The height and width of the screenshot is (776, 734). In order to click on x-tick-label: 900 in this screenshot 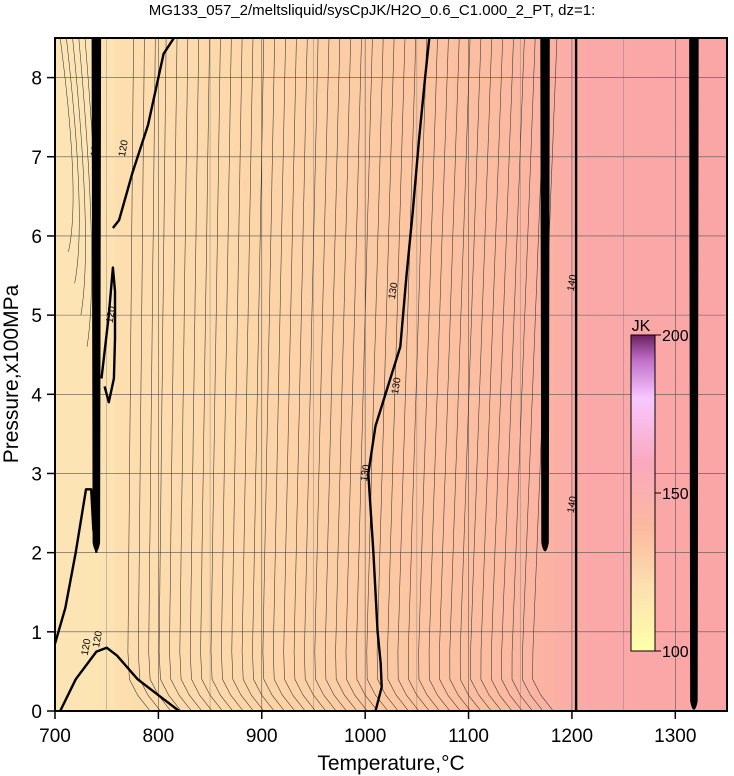, I will do `click(262, 736)`.